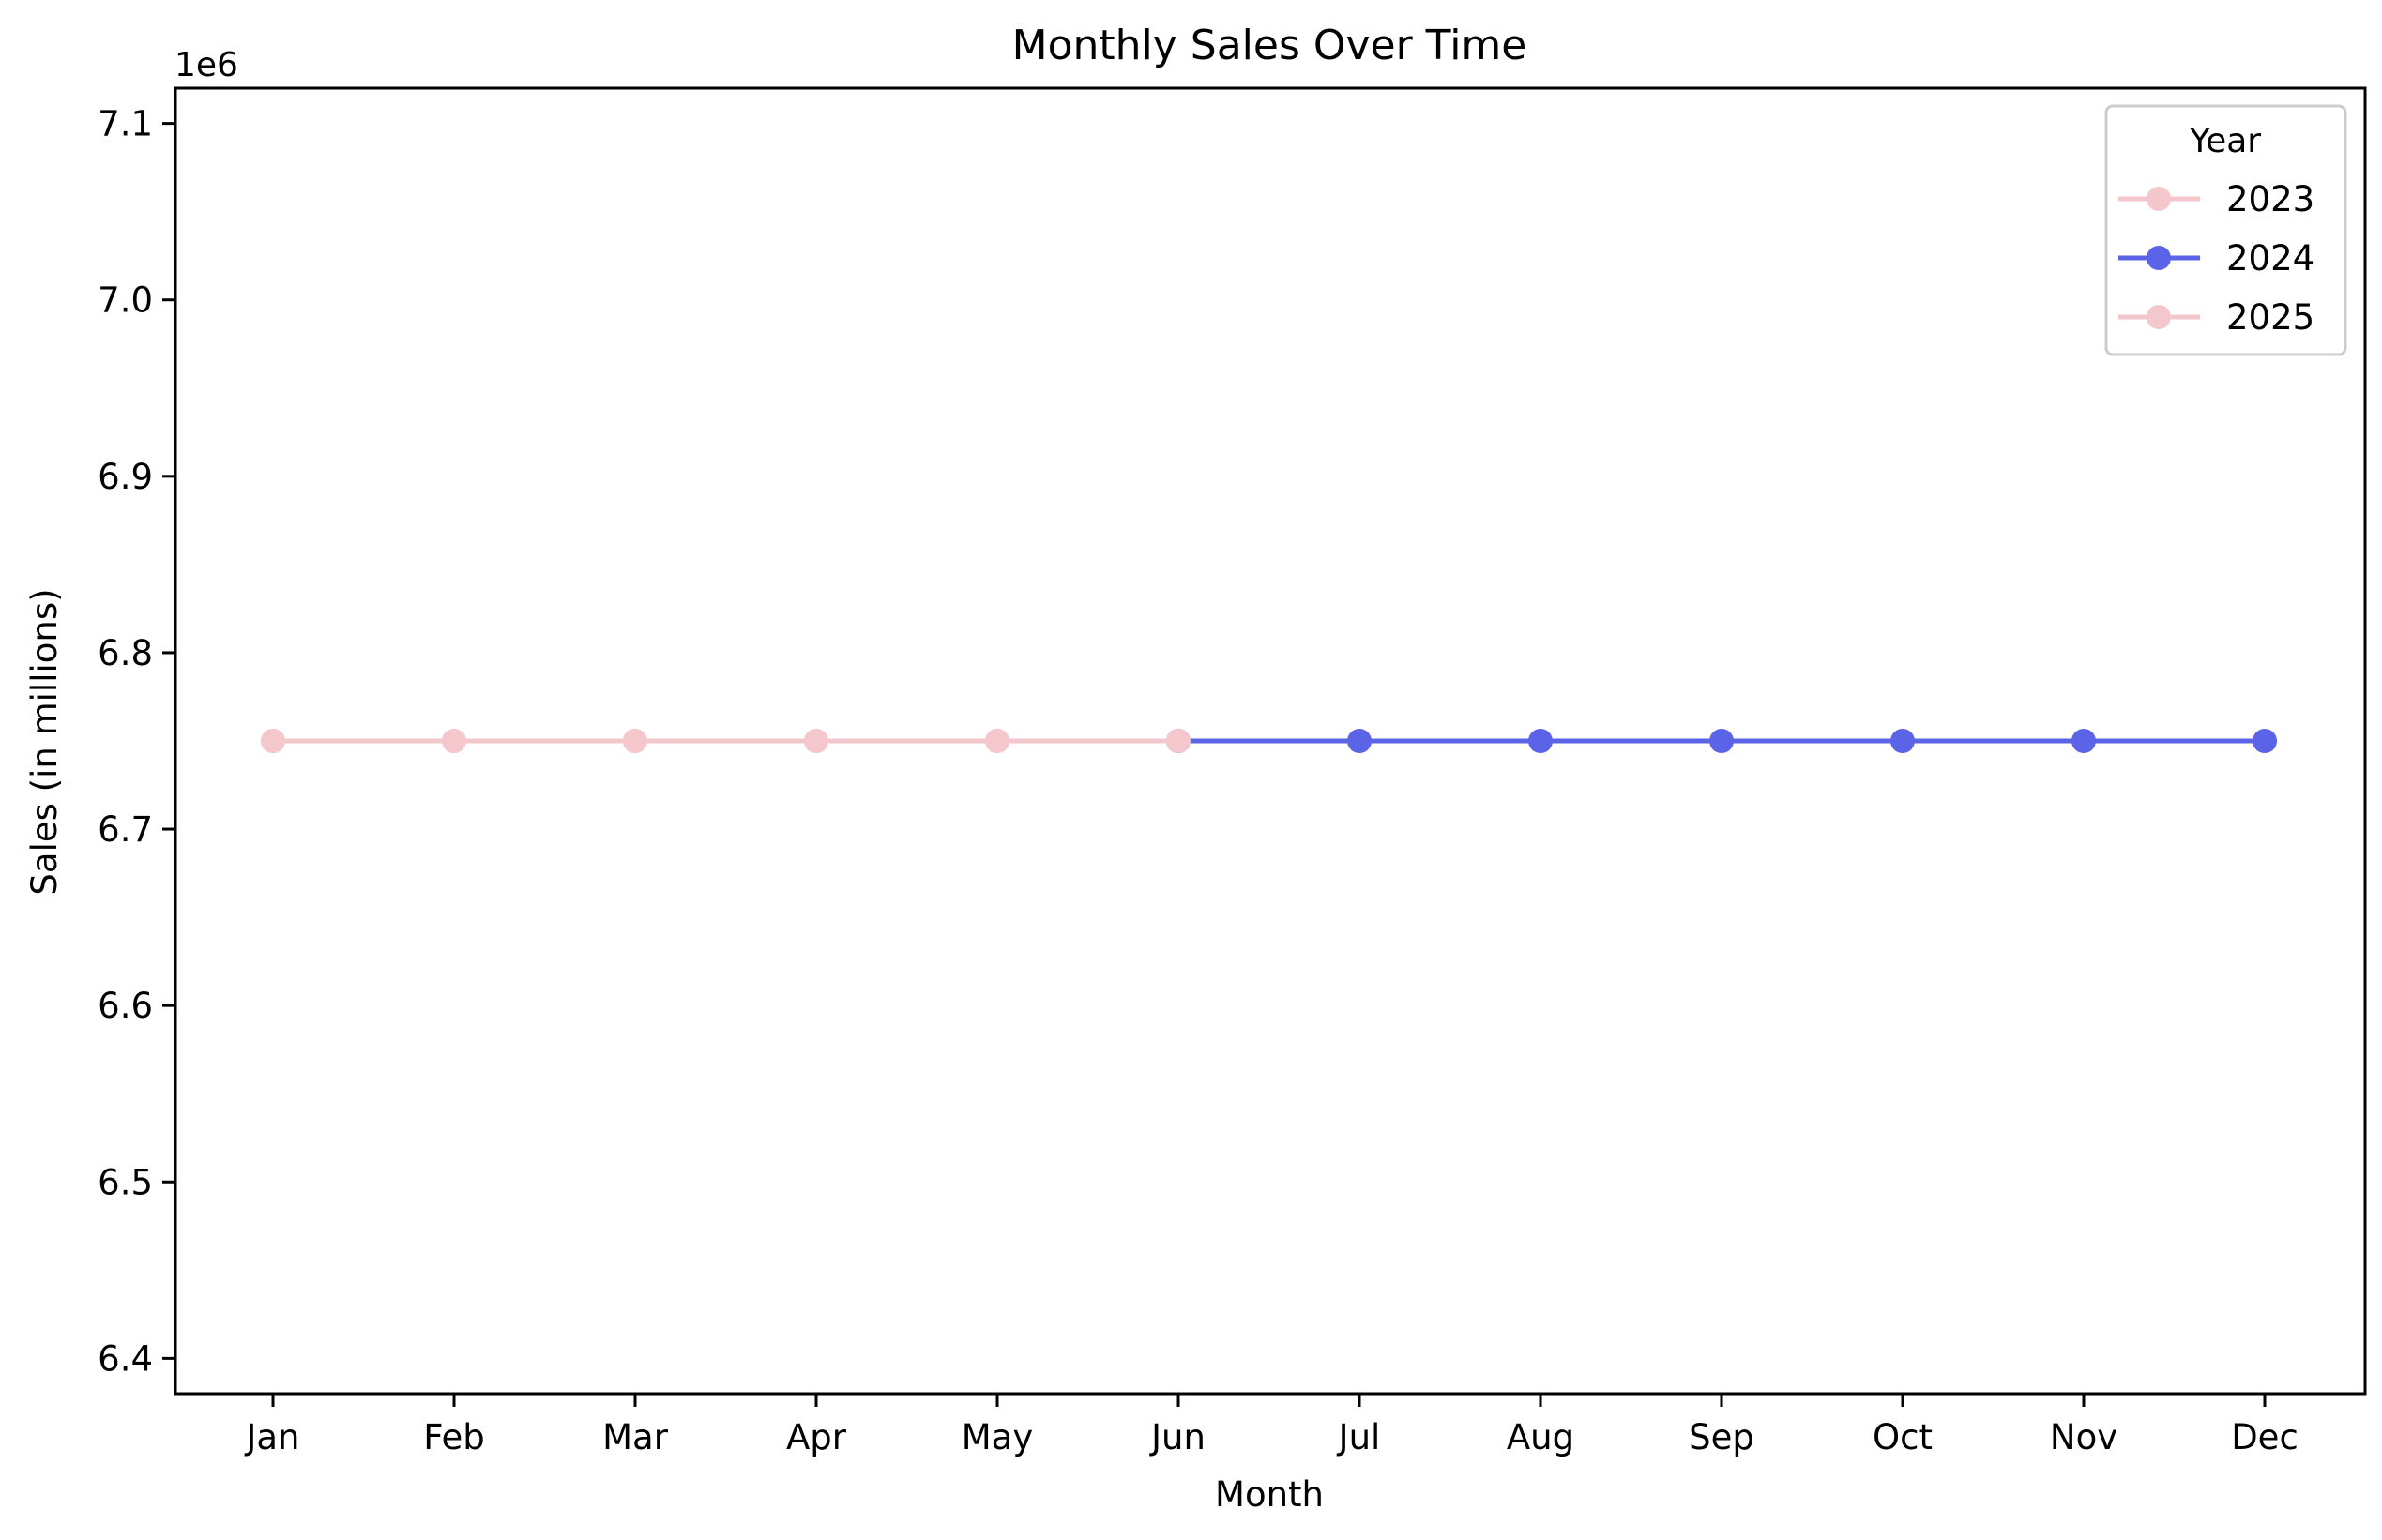  Describe the element at coordinates (2265, 741) in the screenshot. I see `data-point-2024-Dec` at that location.